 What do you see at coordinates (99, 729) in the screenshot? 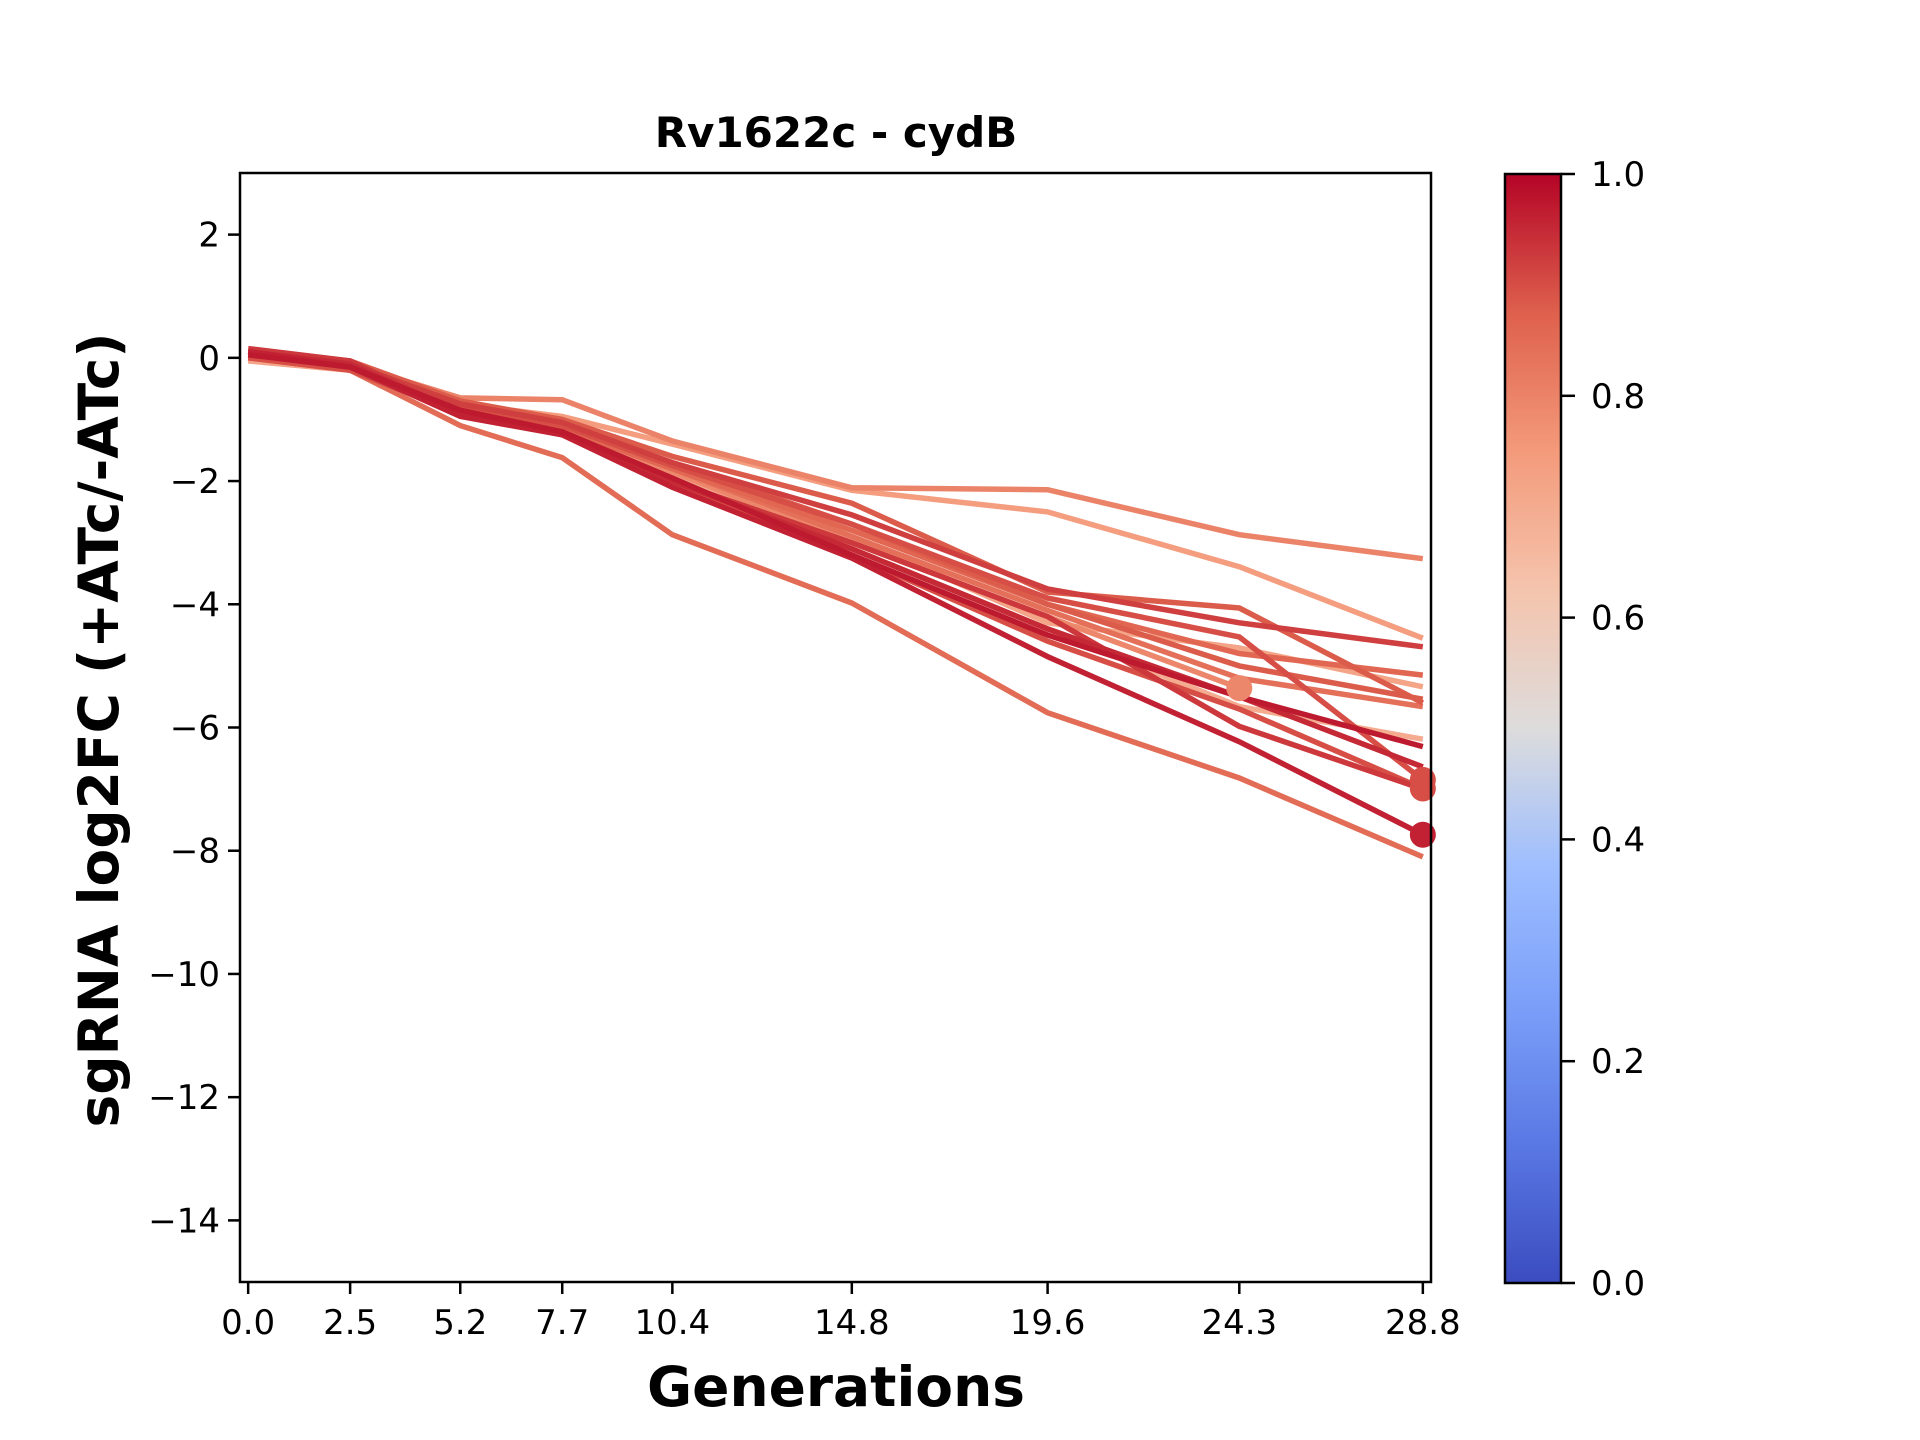
I see `y-axis-label: sgRNA log2FC (+ATc/-ATc)` at bounding box center [99, 729].